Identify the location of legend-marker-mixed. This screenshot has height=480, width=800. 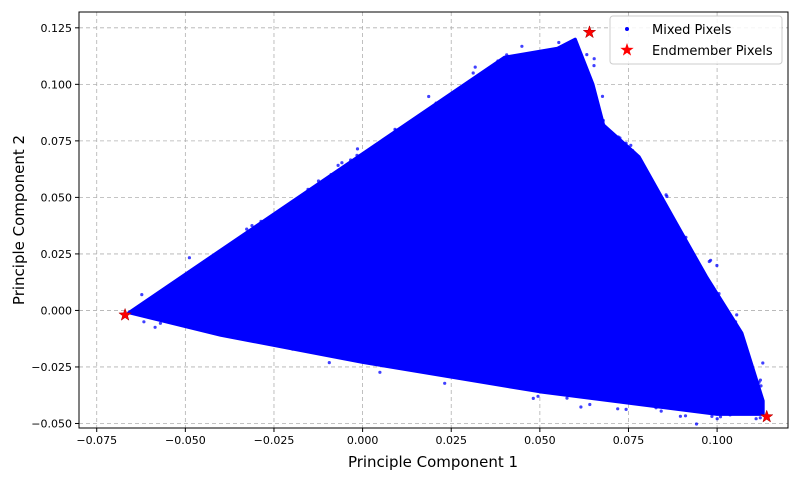
(627, 29).